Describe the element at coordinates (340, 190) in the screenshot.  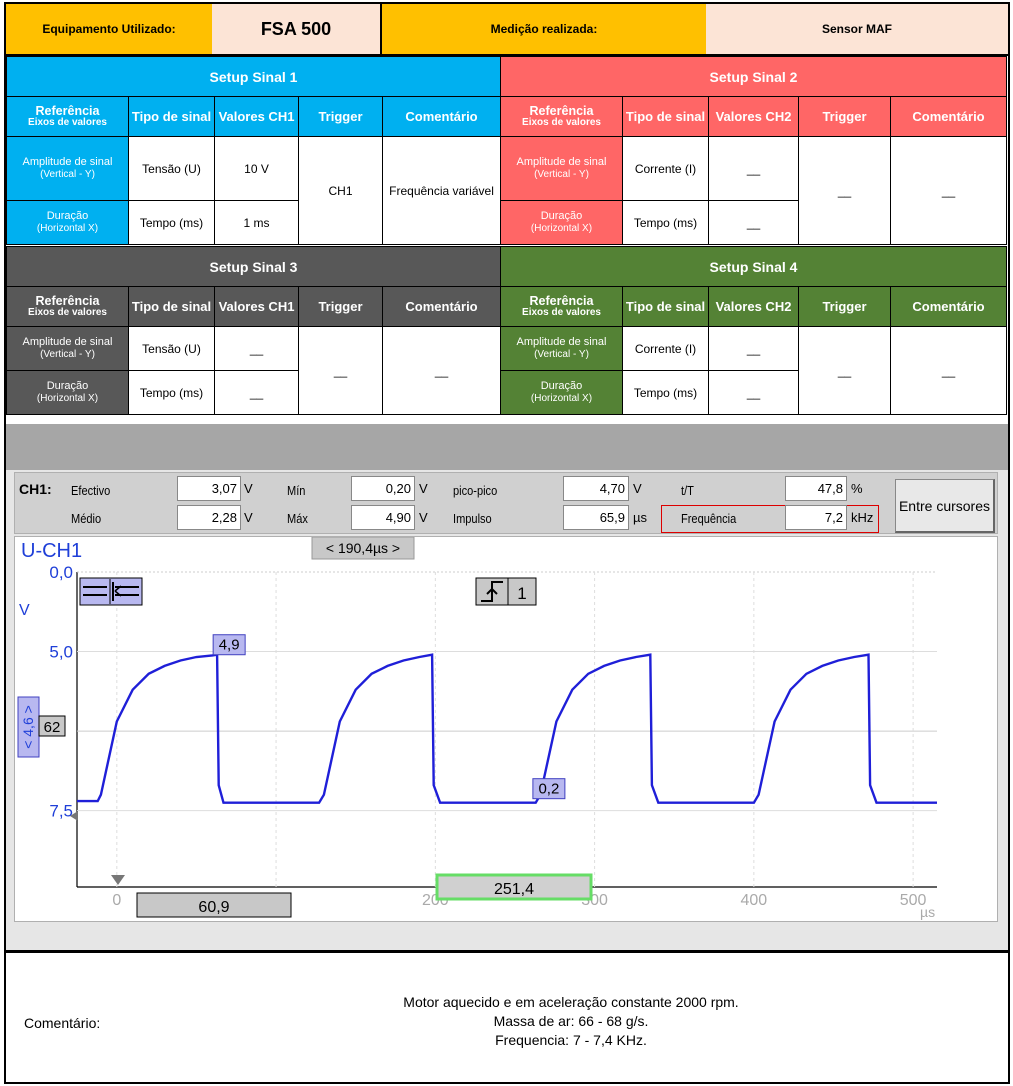
I see `trigger-value: CH1` at that location.